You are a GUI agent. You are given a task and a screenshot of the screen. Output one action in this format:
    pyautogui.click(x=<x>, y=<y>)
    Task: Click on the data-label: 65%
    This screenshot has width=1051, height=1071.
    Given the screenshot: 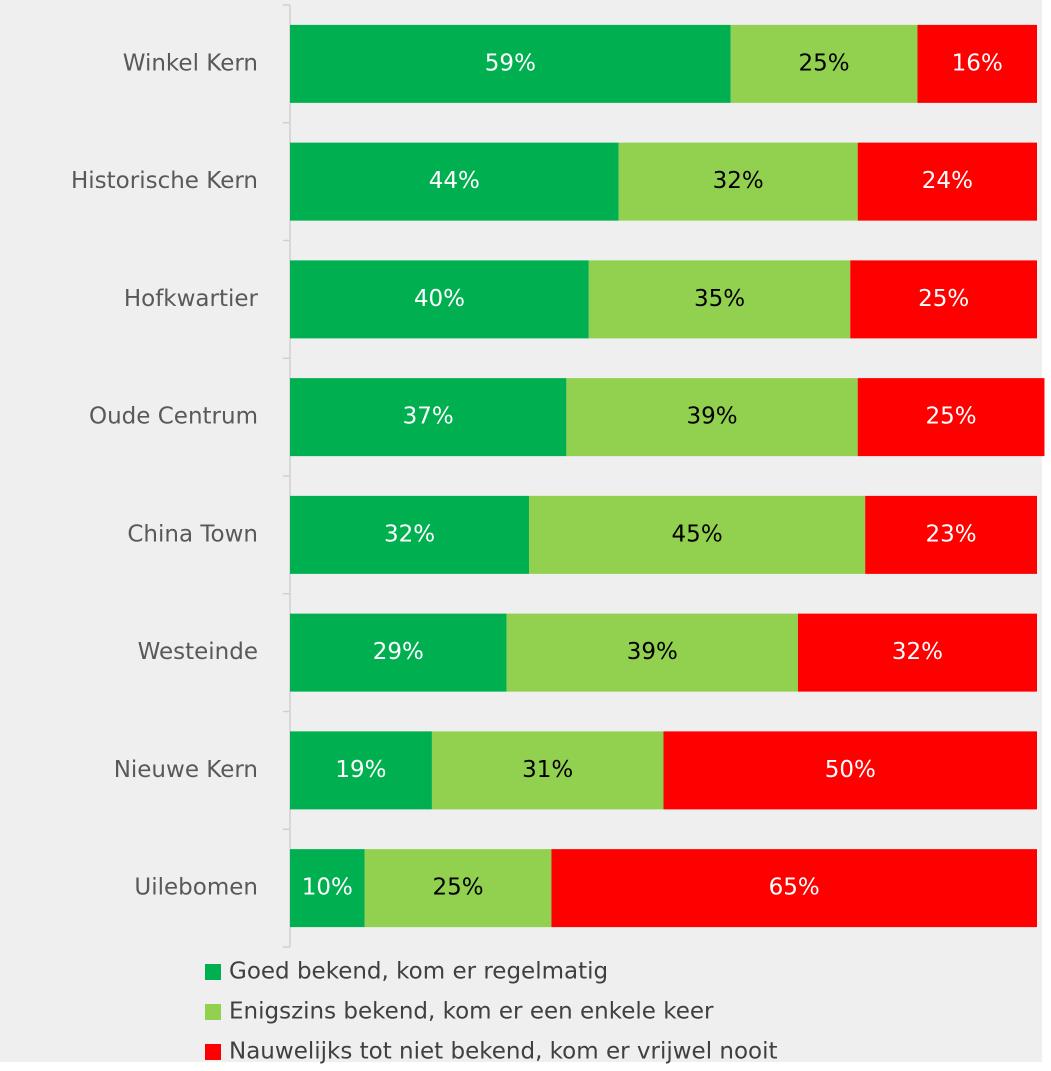 What is the action you would take?
    pyautogui.click(x=794, y=888)
    